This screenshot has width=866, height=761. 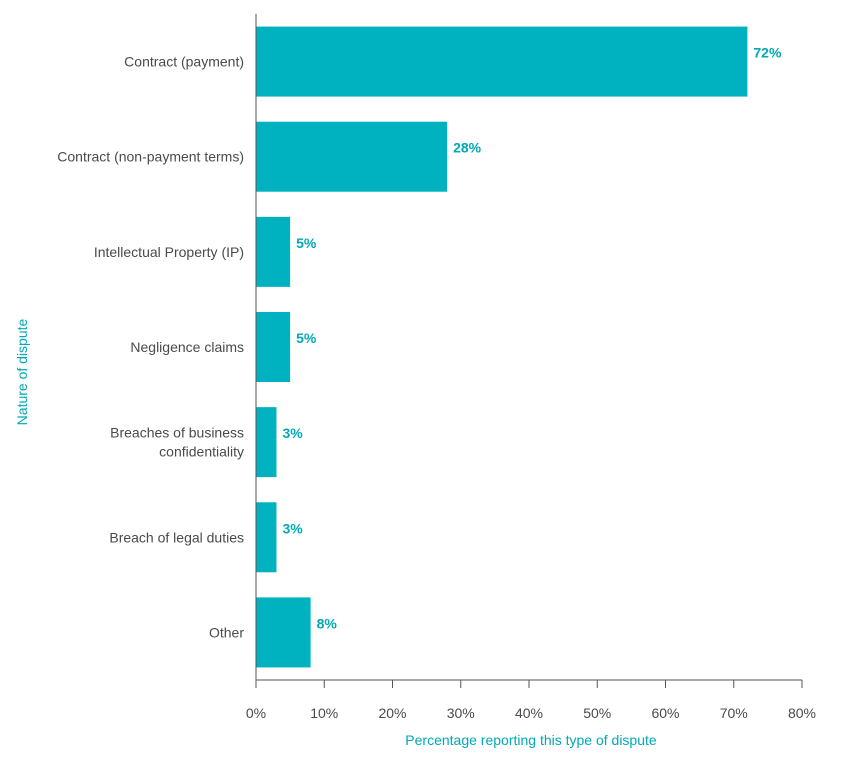 I want to click on x-tick-label: 30%, so click(x=461, y=713).